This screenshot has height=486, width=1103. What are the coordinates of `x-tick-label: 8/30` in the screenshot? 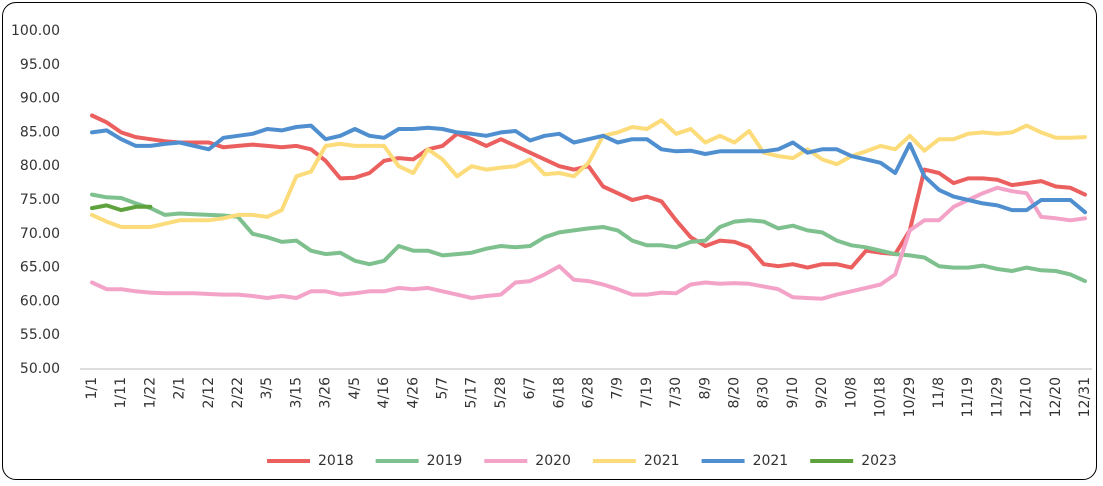 It's located at (764, 392).